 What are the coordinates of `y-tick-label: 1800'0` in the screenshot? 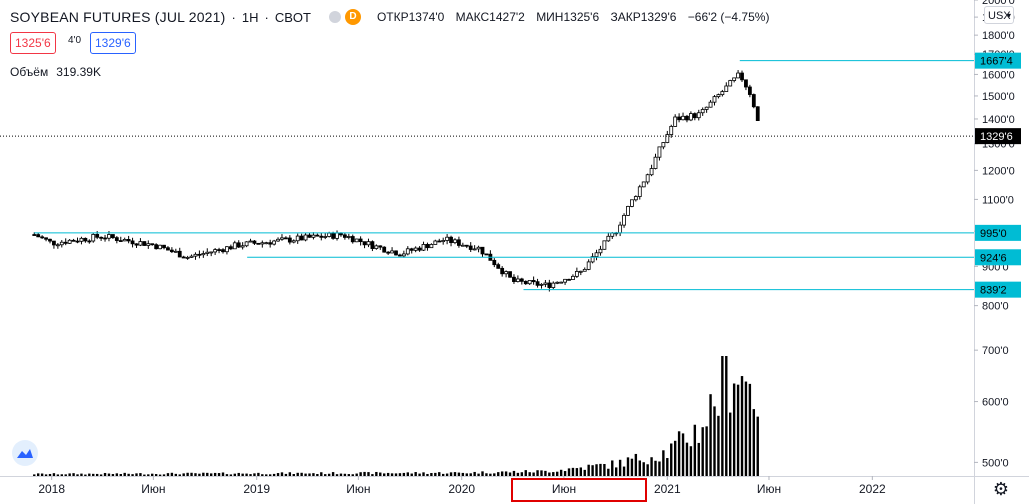 It's located at (998, 36).